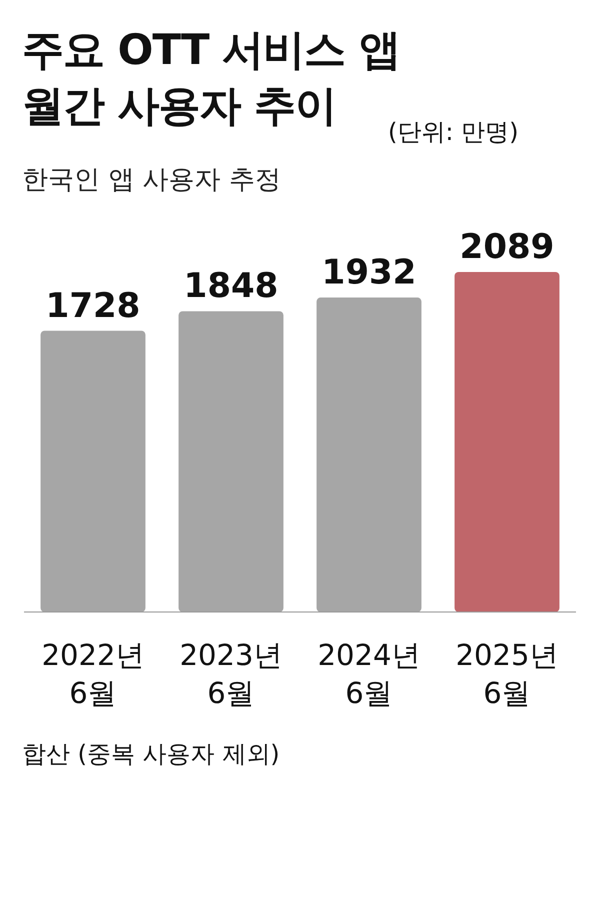 The image size is (600, 914). Describe the element at coordinates (151, 180) in the screenshot. I see `chart-subtitle: 한국인 앱 사용자 추정` at that location.